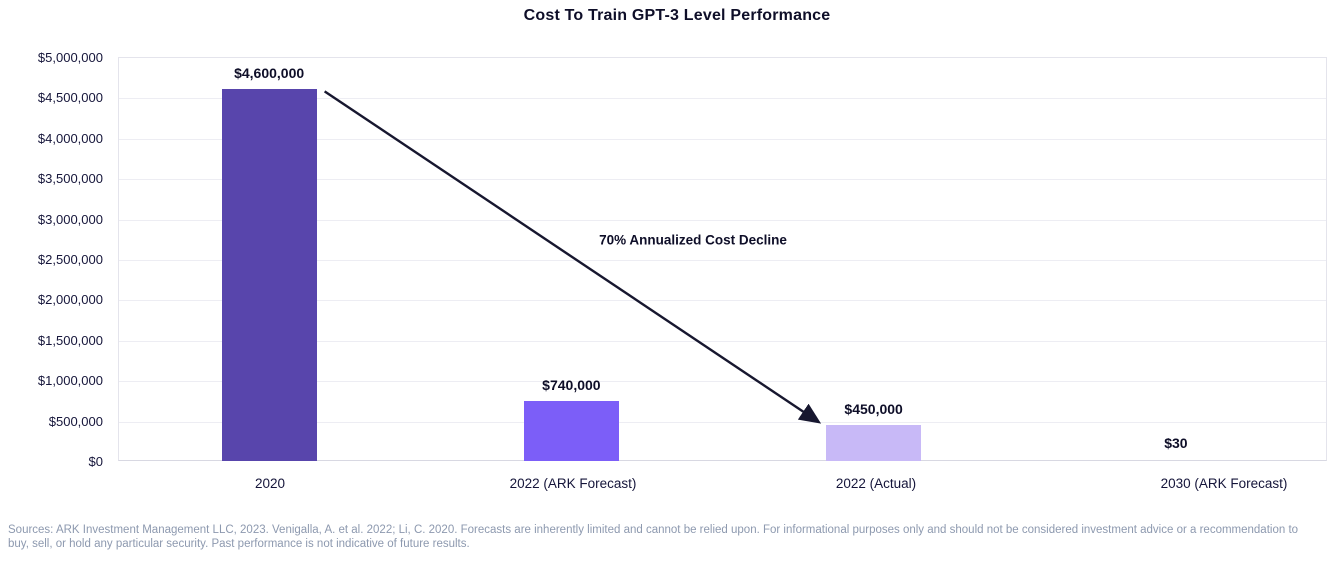 The height and width of the screenshot is (566, 1328). I want to click on bar-value-label: $450,000, so click(873, 408).